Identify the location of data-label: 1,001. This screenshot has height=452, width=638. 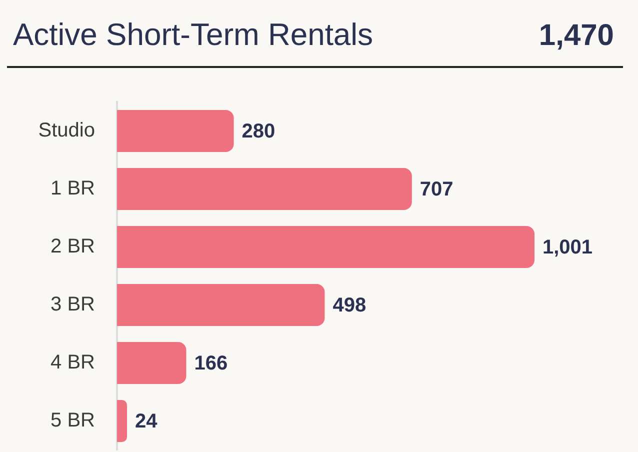
(567, 247).